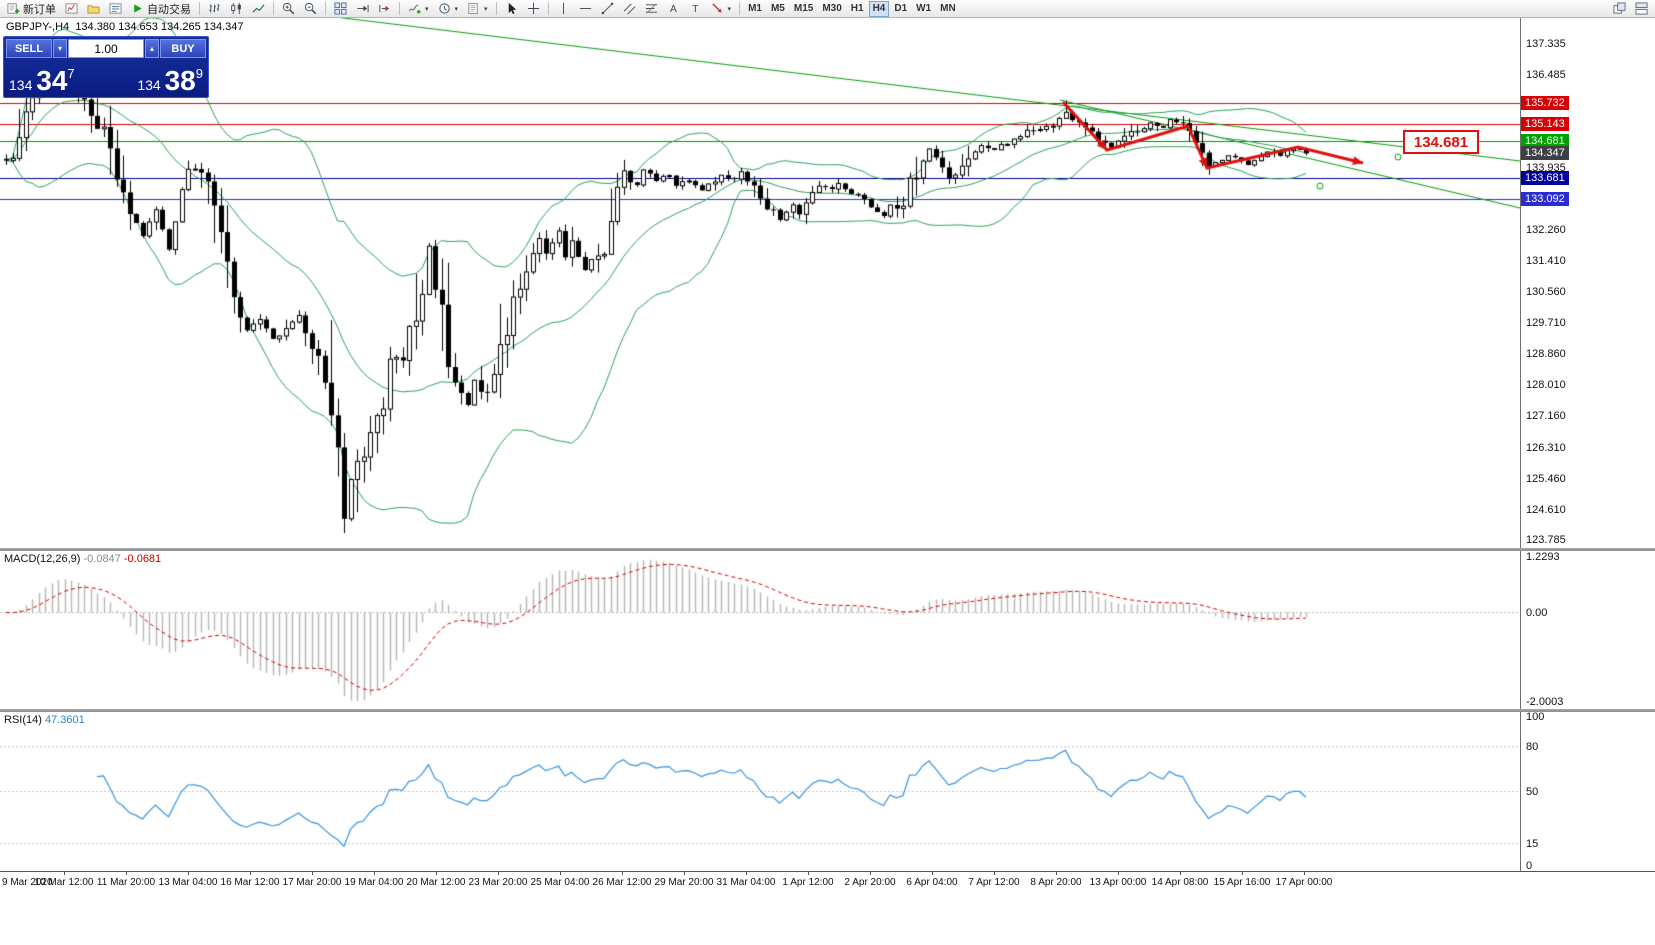  What do you see at coordinates (42, 559) in the screenshot?
I see `macd-name: MACD(12,26,9)` at bounding box center [42, 559].